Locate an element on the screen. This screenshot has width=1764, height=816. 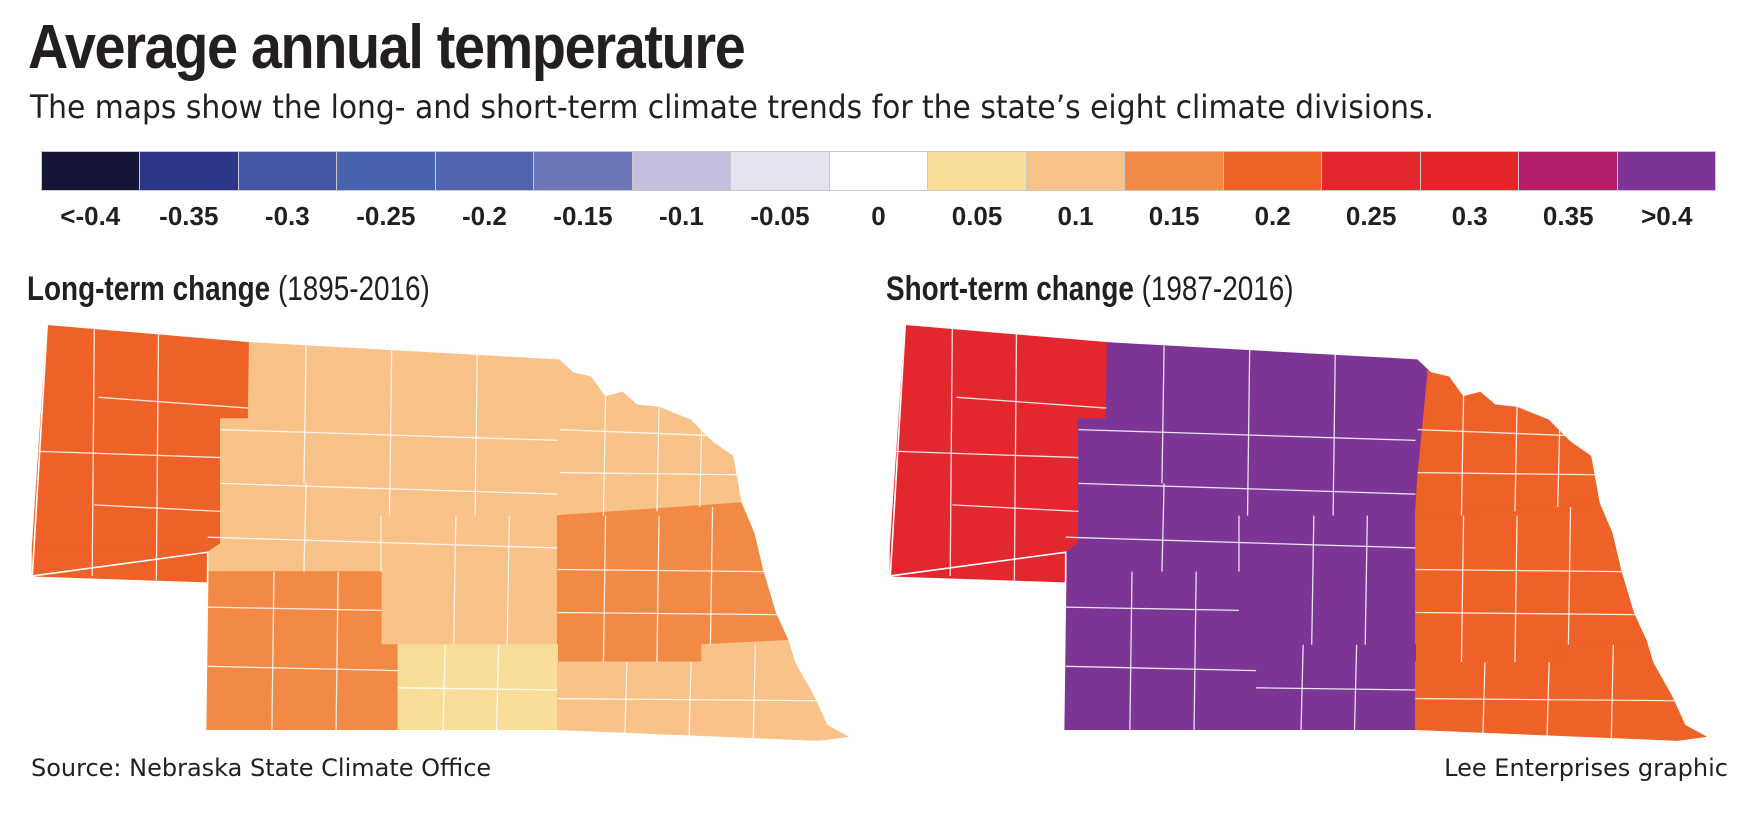
chart-title: Average annual temperature is located at coordinates (387, 47).